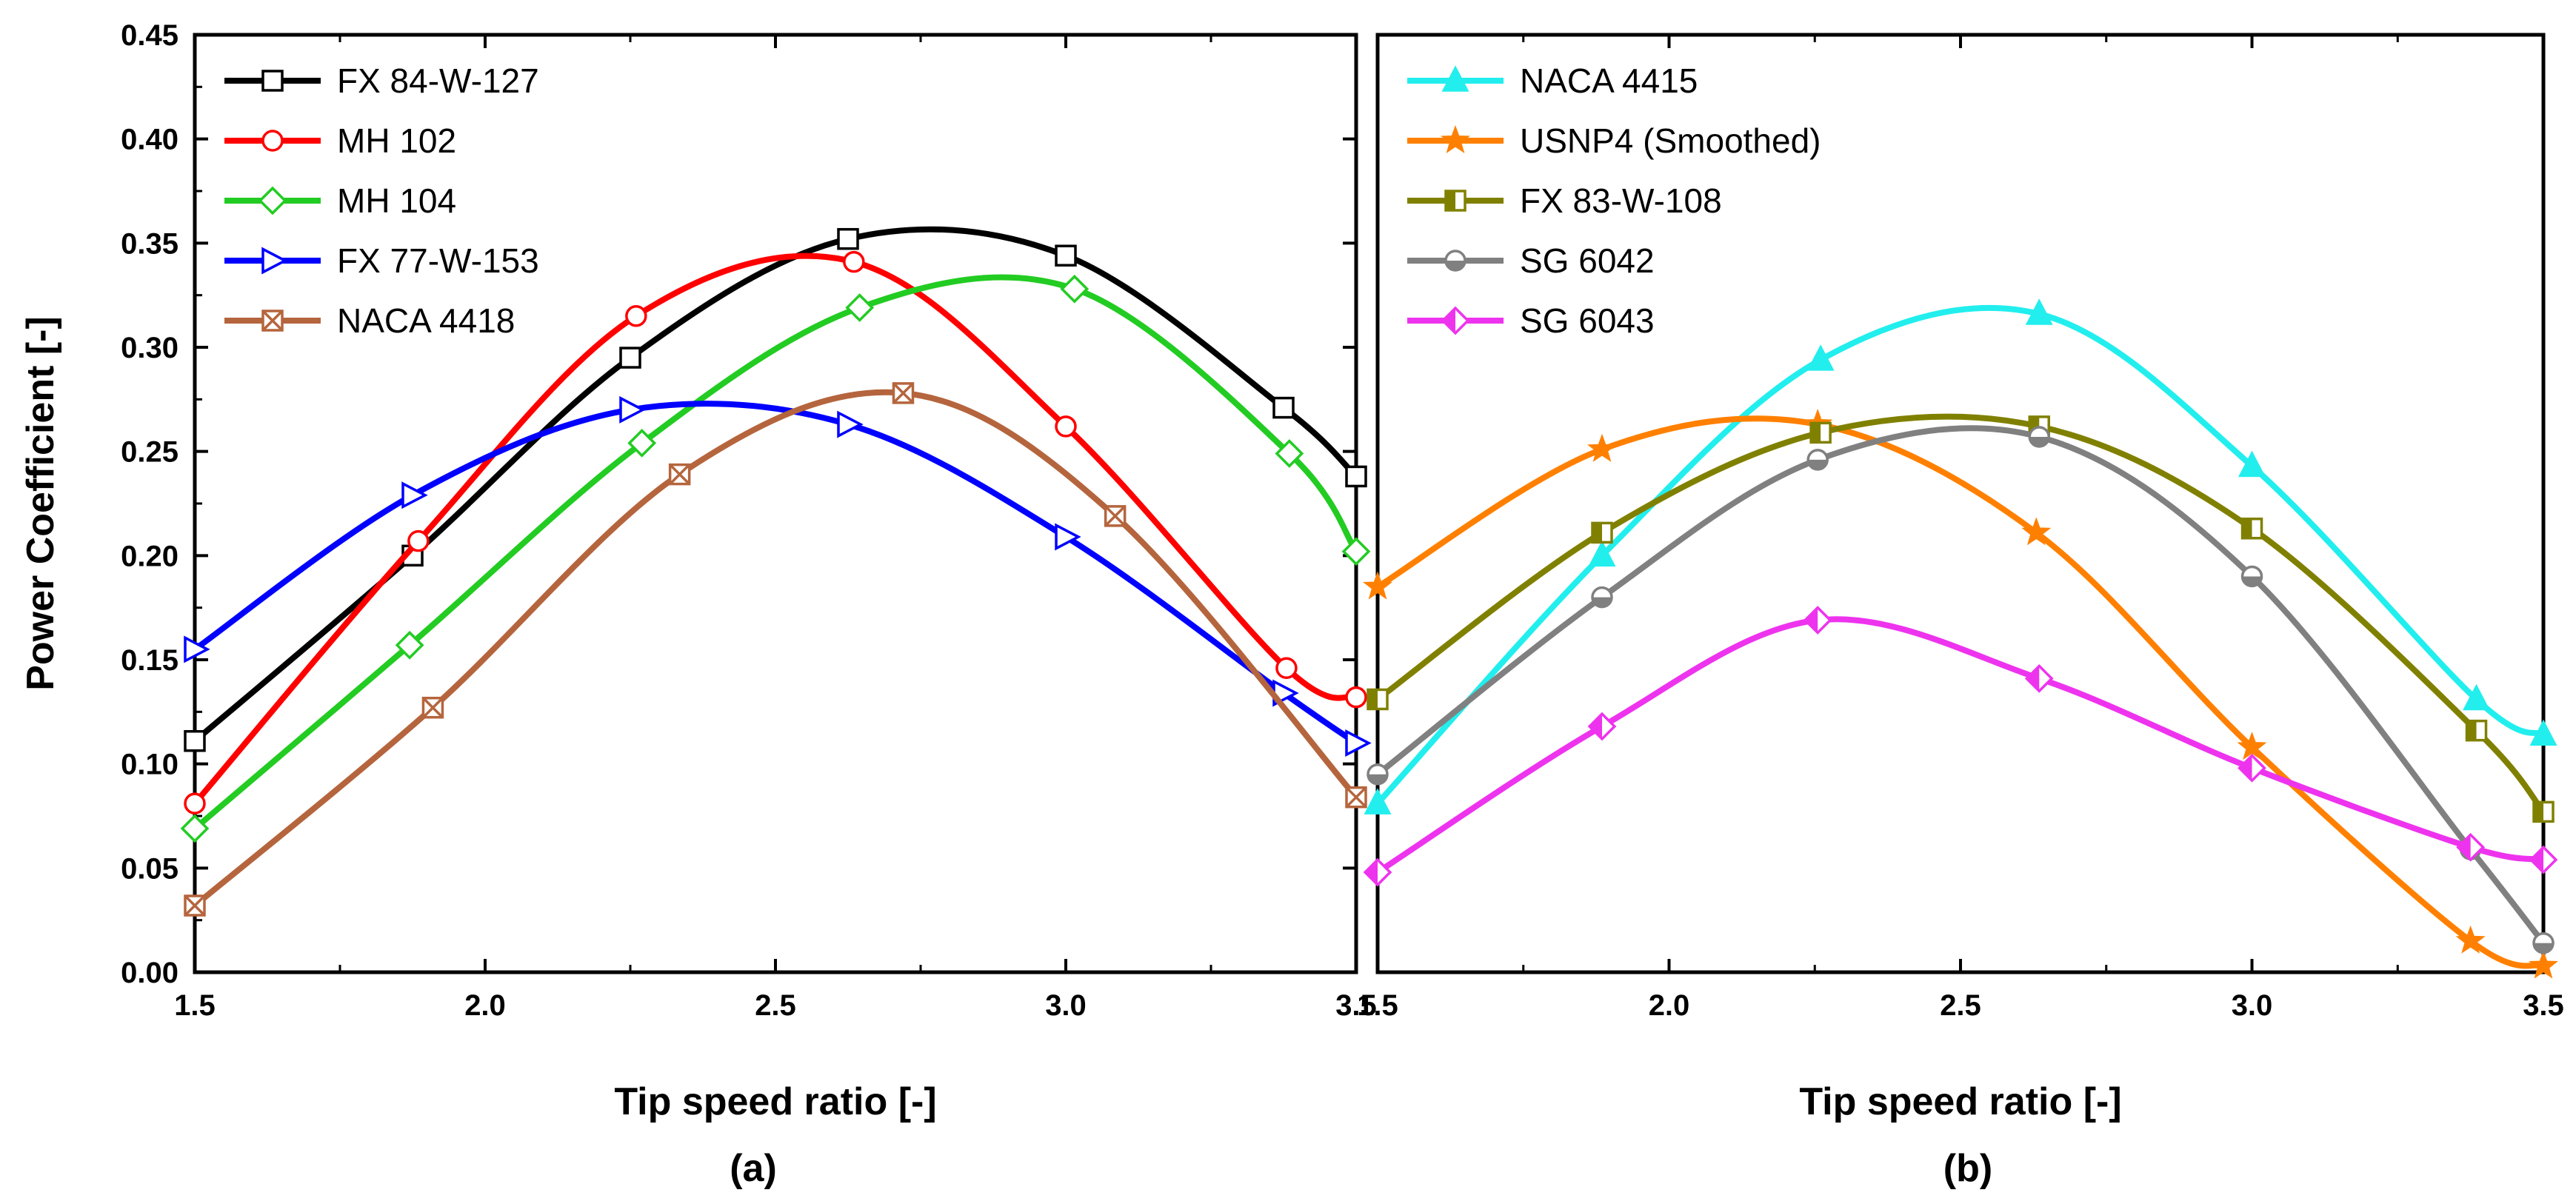 The width and height of the screenshot is (2576, 1204). Describe the element at coordinates (1960, 1101) in the screenshot. I see `panel-b-xlabel: Tip speed ratio [-]` at that location.